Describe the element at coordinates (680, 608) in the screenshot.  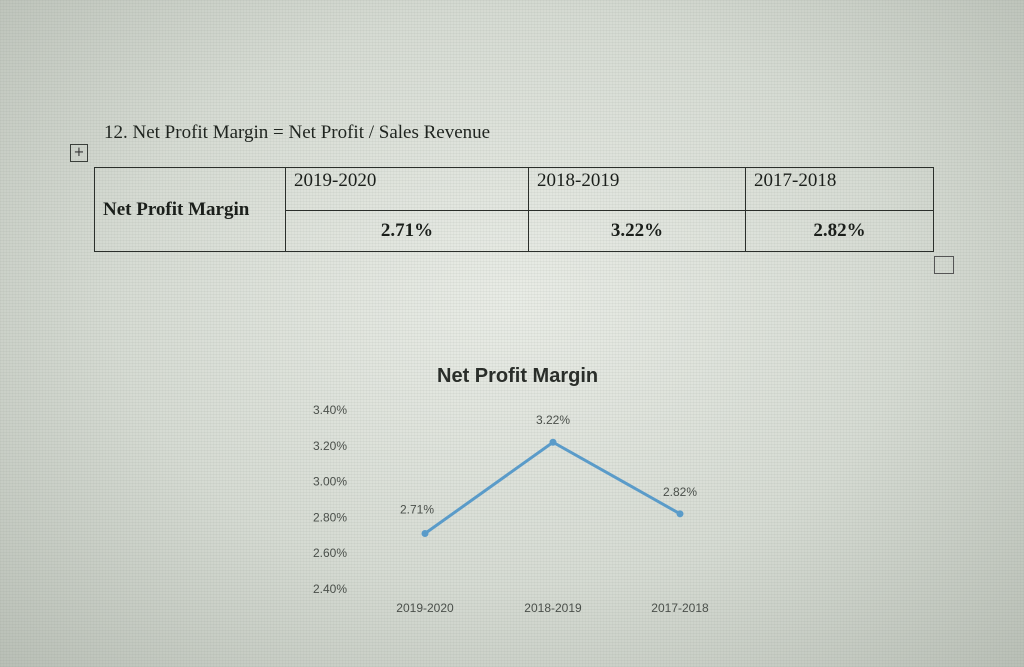
I see `x-tick-label: 2017-2018` at that location.